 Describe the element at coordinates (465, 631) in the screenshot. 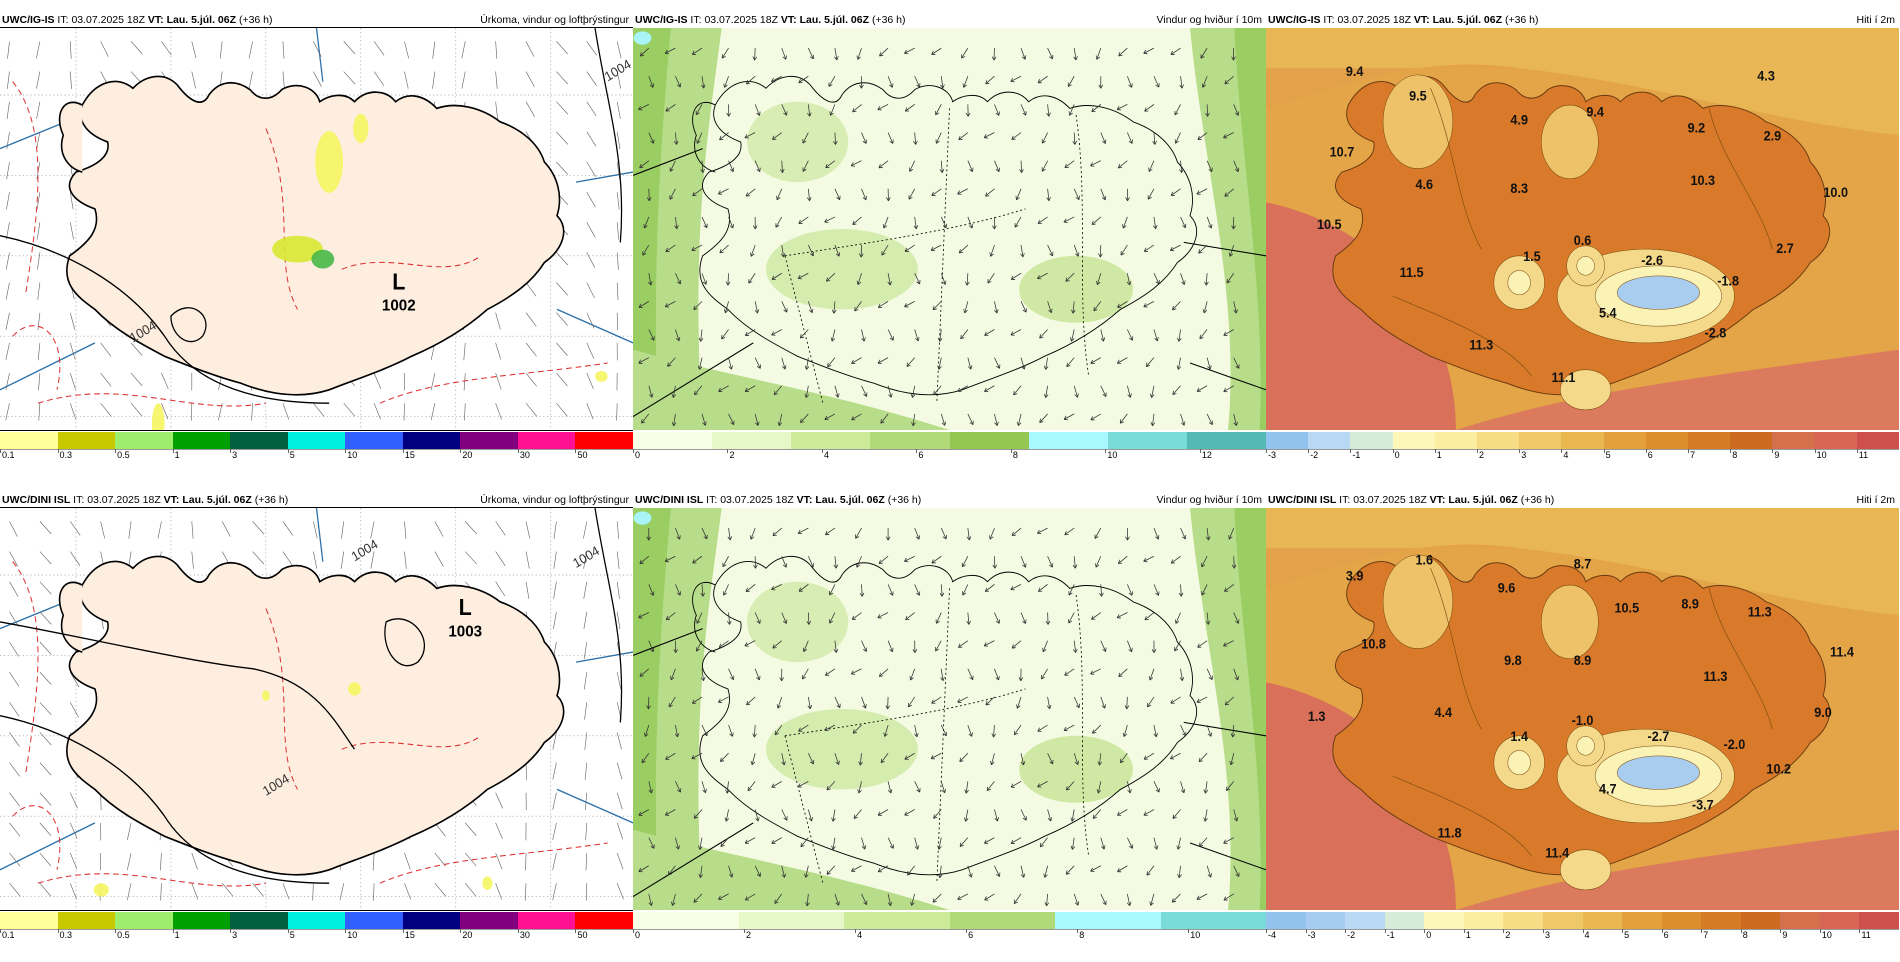

I see `low-pressure-value: 1003` at that location.